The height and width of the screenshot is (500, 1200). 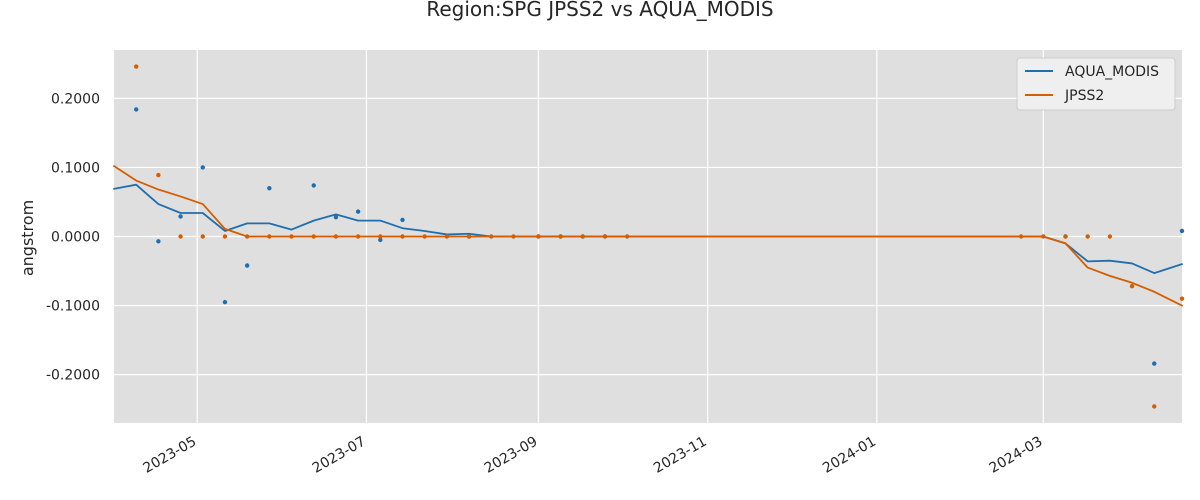 I want to click on y-tick-label: 0.1000, so click(x=75, y=168).